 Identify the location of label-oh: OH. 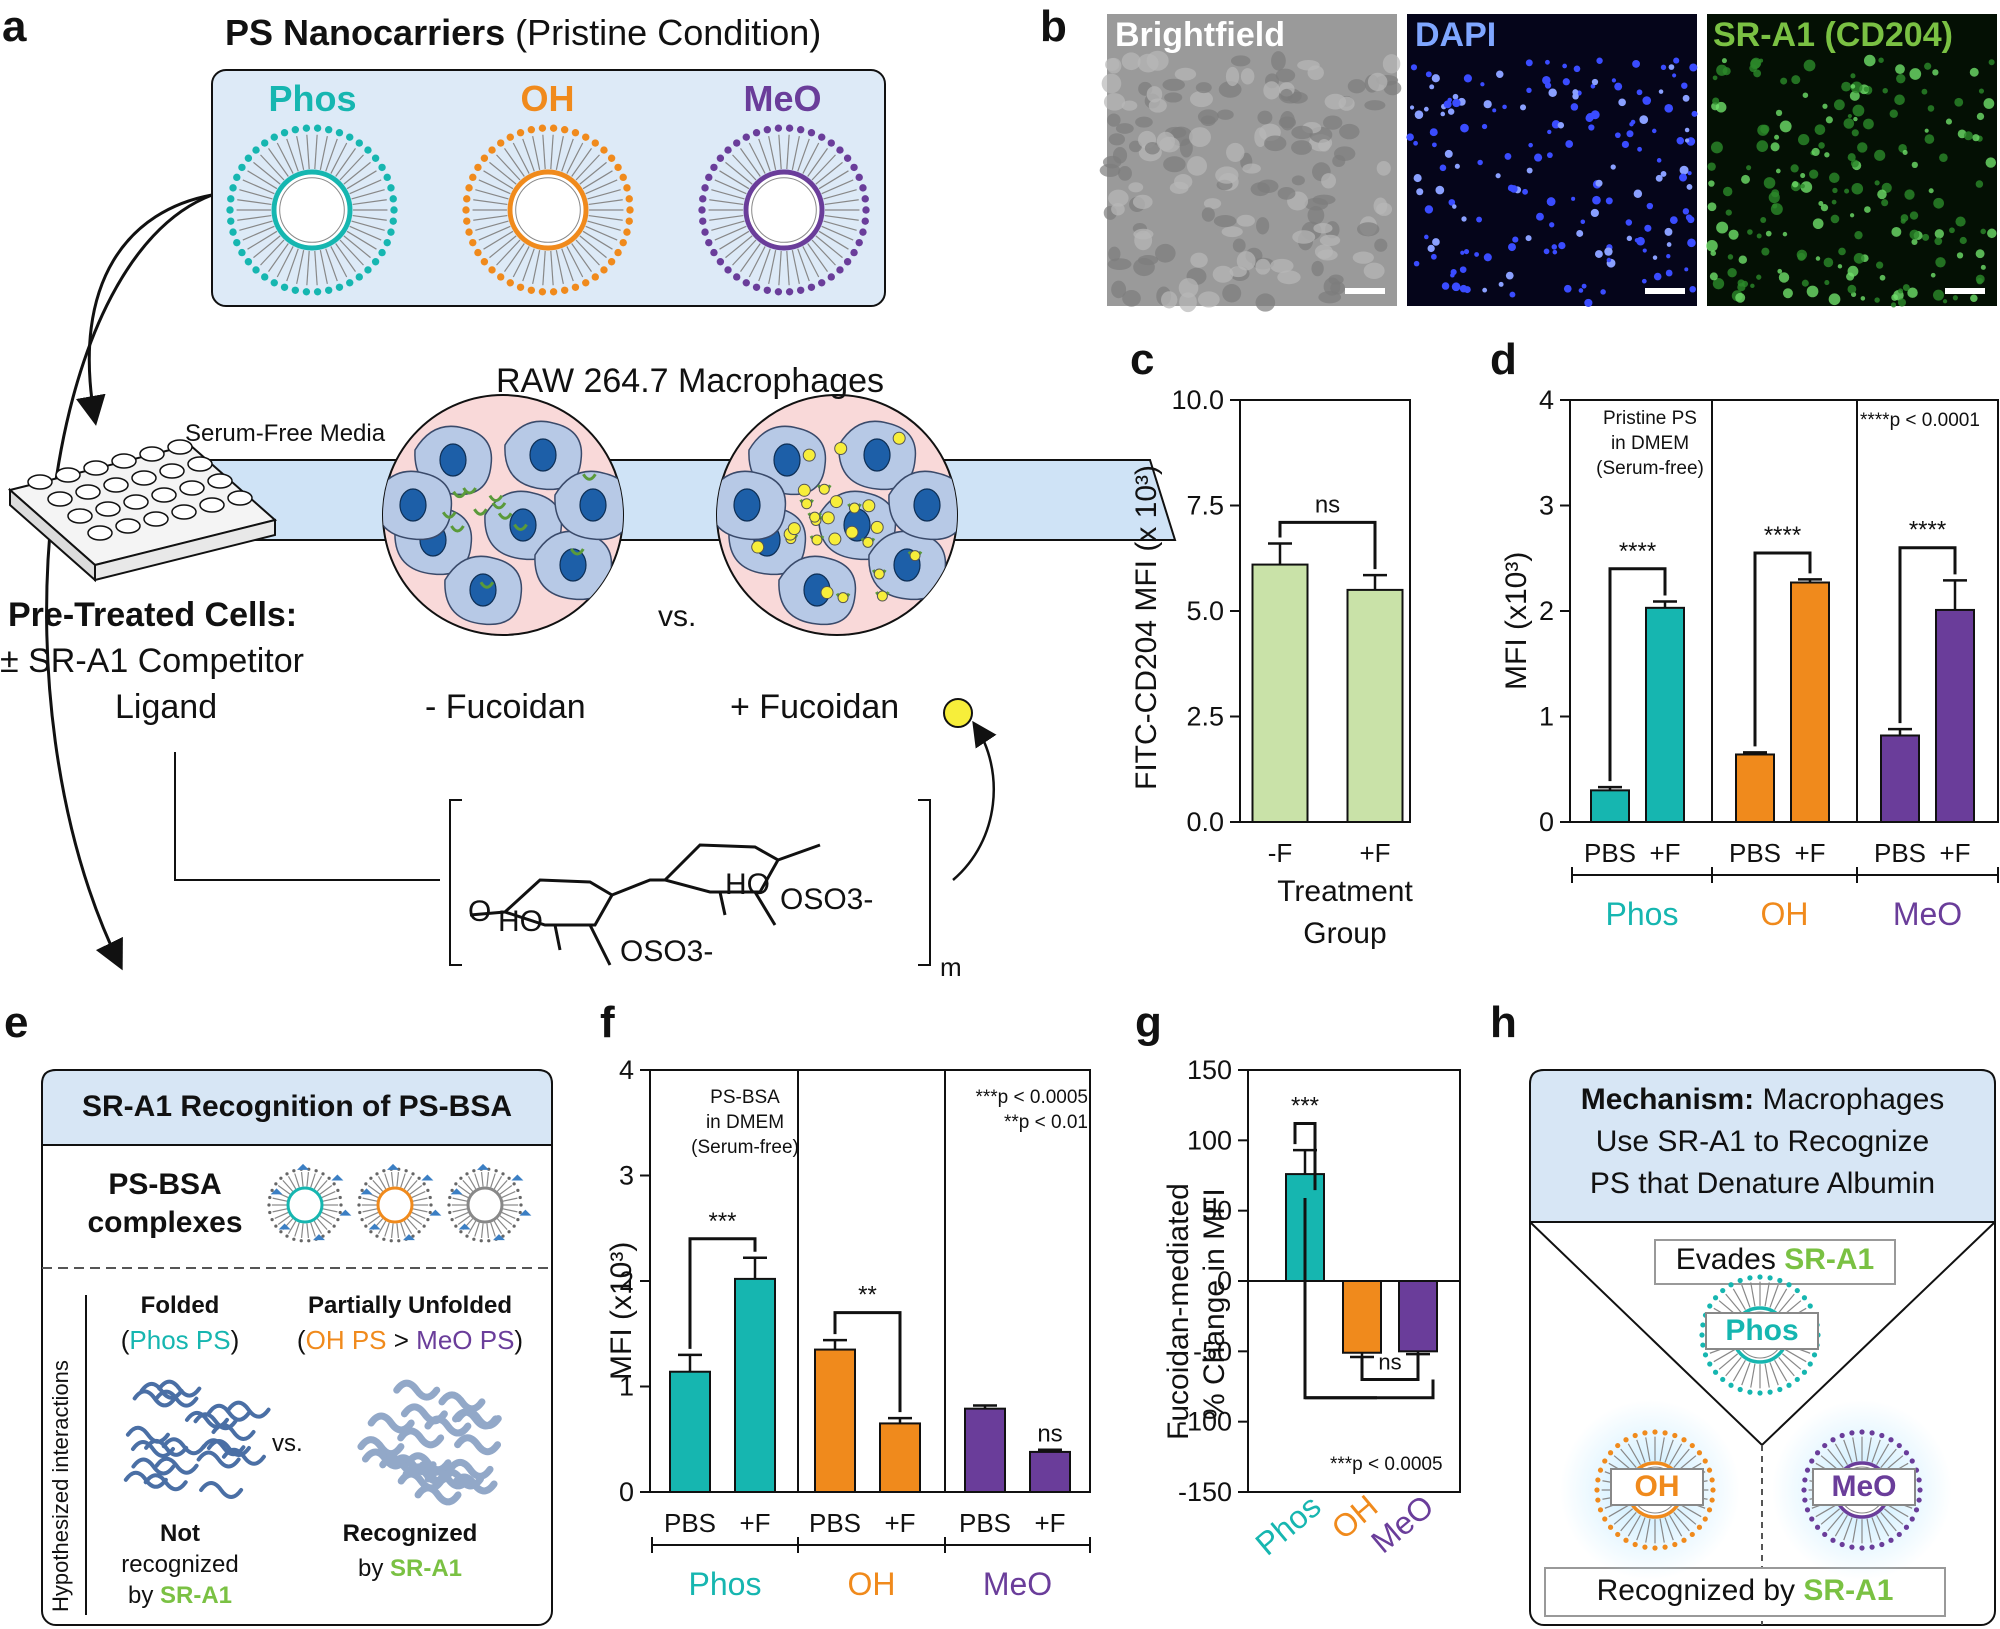
(547, 98).